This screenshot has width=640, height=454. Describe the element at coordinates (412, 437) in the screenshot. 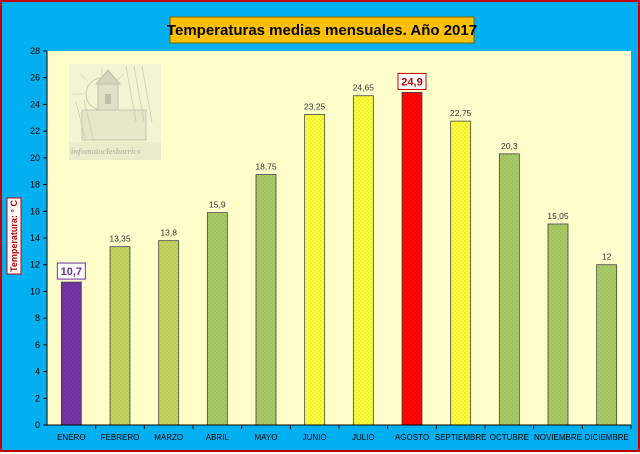

I see `x-tick-label: AGOSTO` at that location.